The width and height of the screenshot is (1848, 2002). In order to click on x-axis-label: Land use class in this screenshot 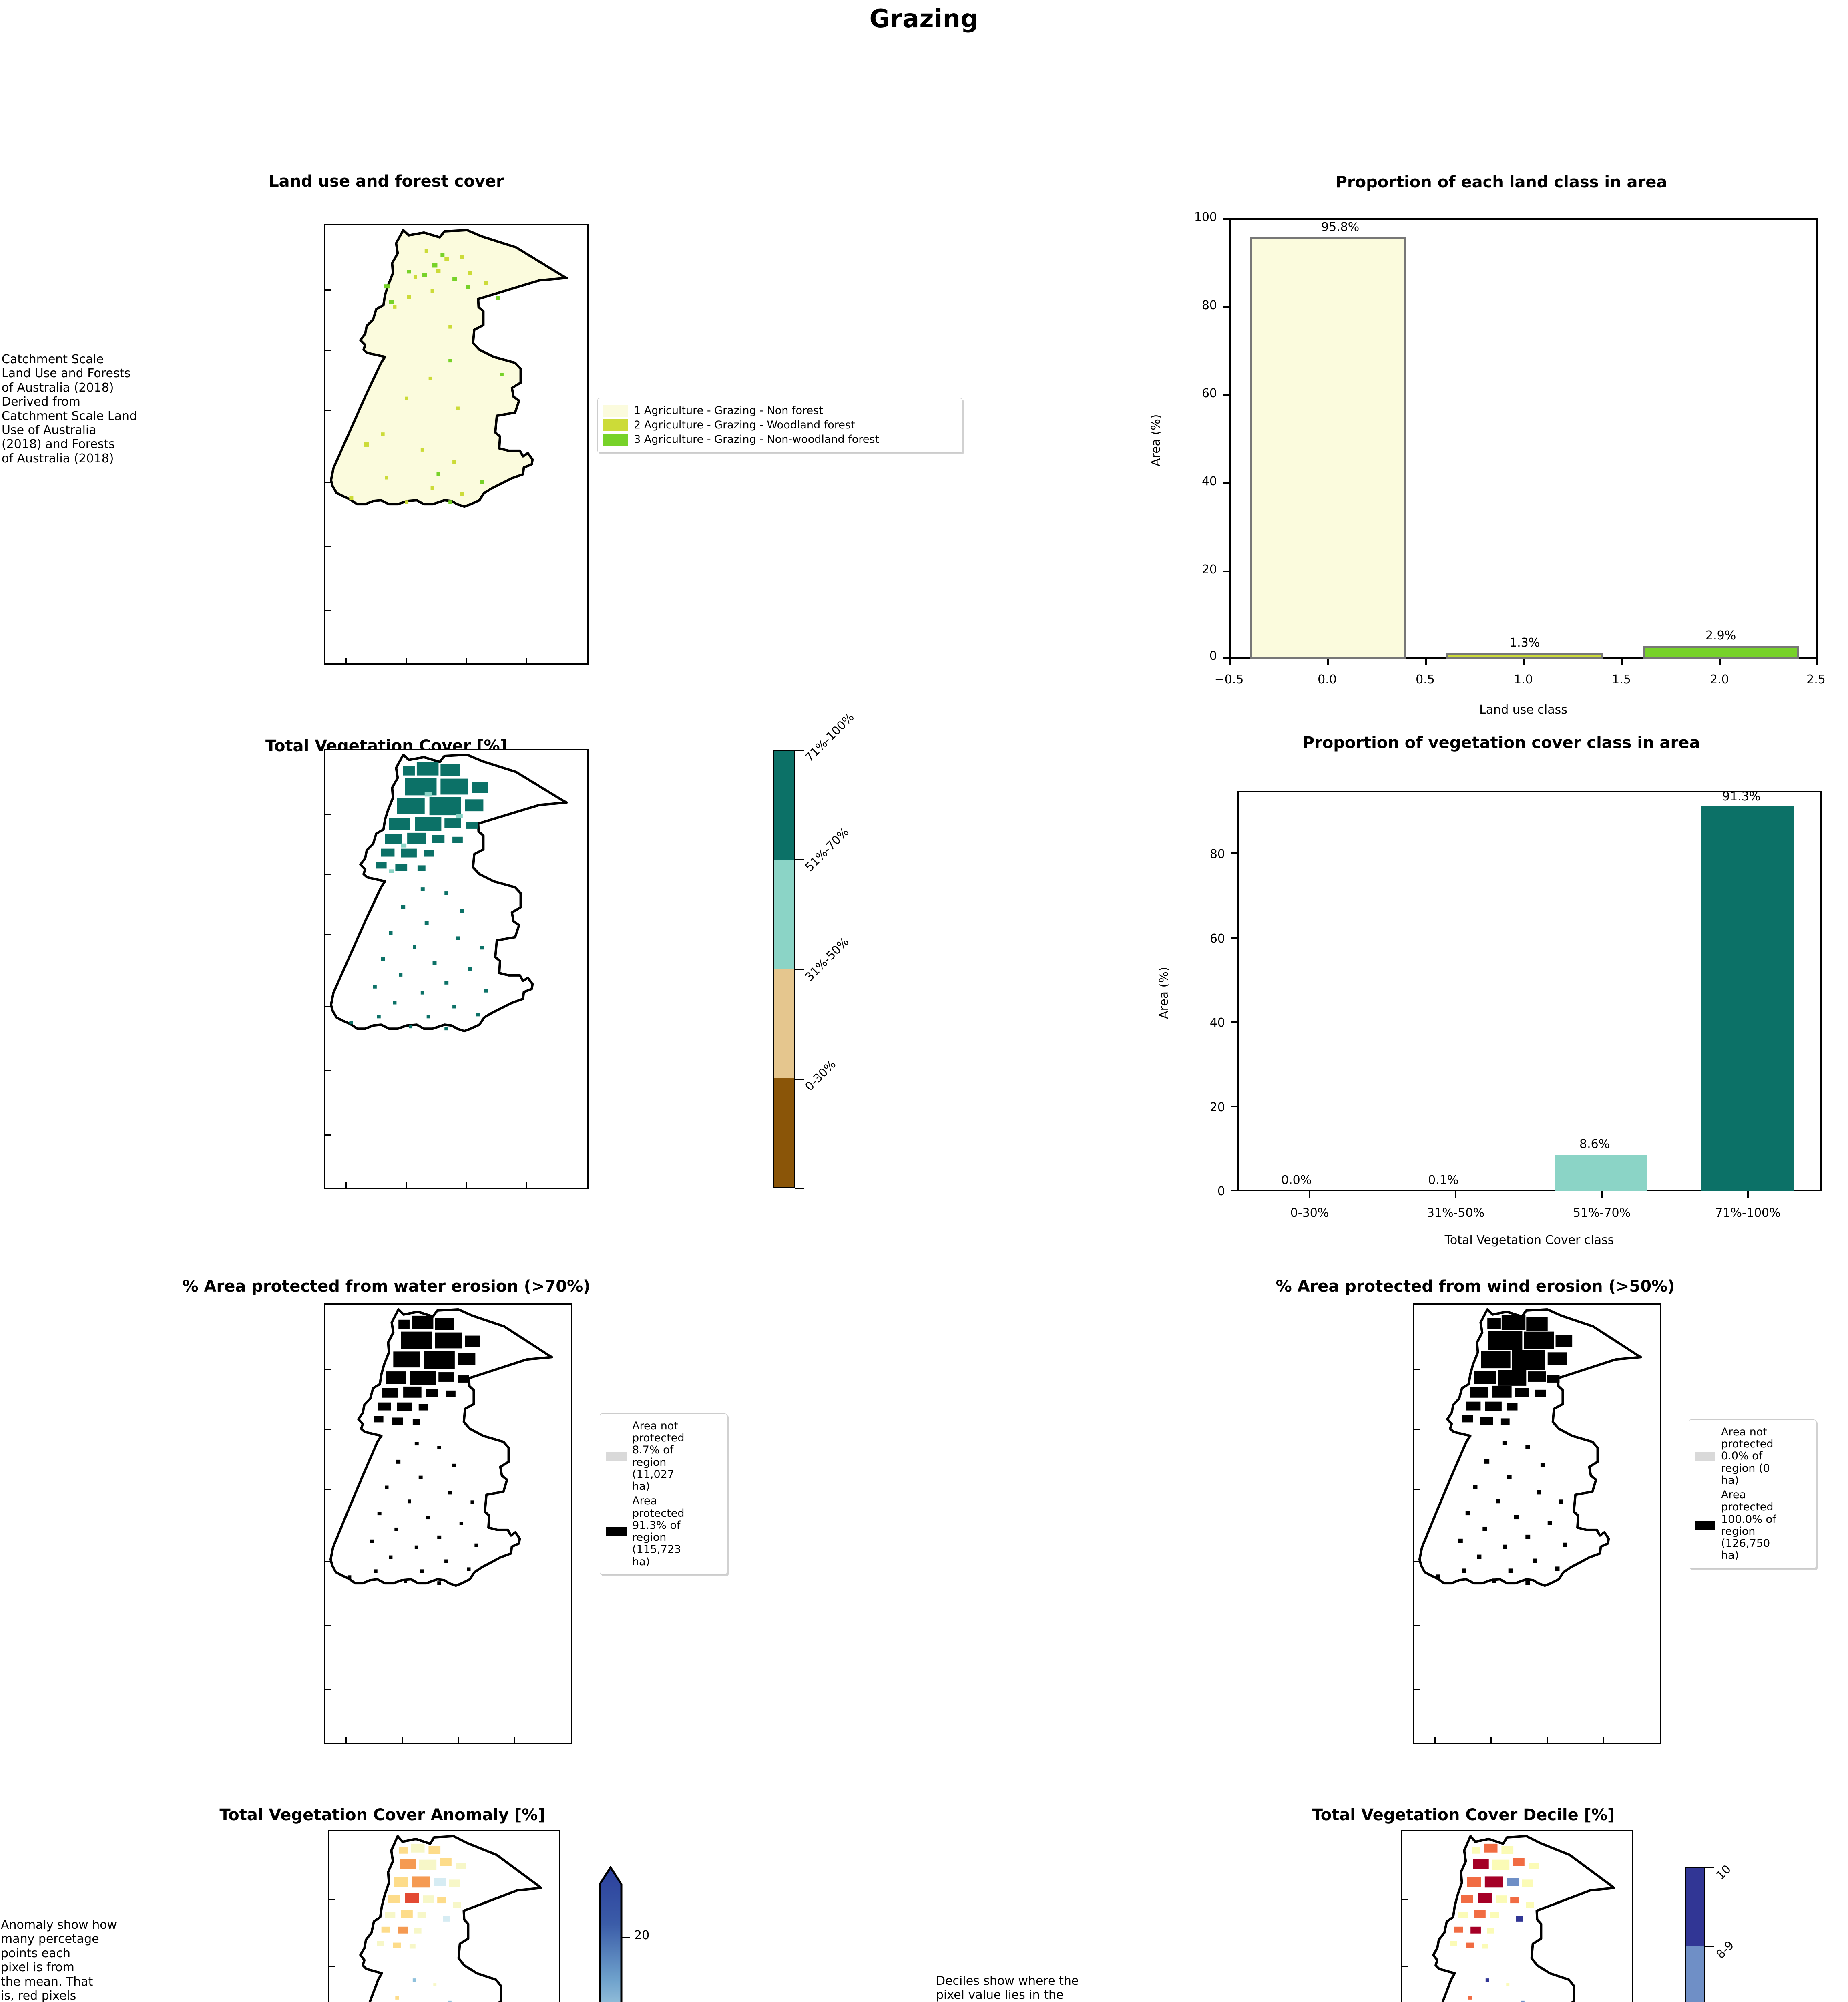, I will do `click(1523, 710)`.